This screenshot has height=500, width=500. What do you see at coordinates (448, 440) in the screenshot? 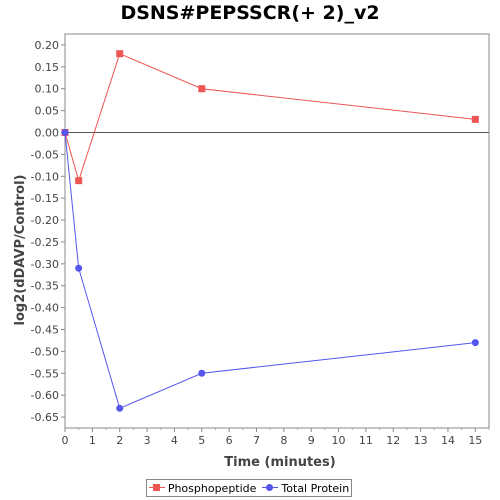
I see `x-tick-label-14: 14` at bounding box center [448, 440].